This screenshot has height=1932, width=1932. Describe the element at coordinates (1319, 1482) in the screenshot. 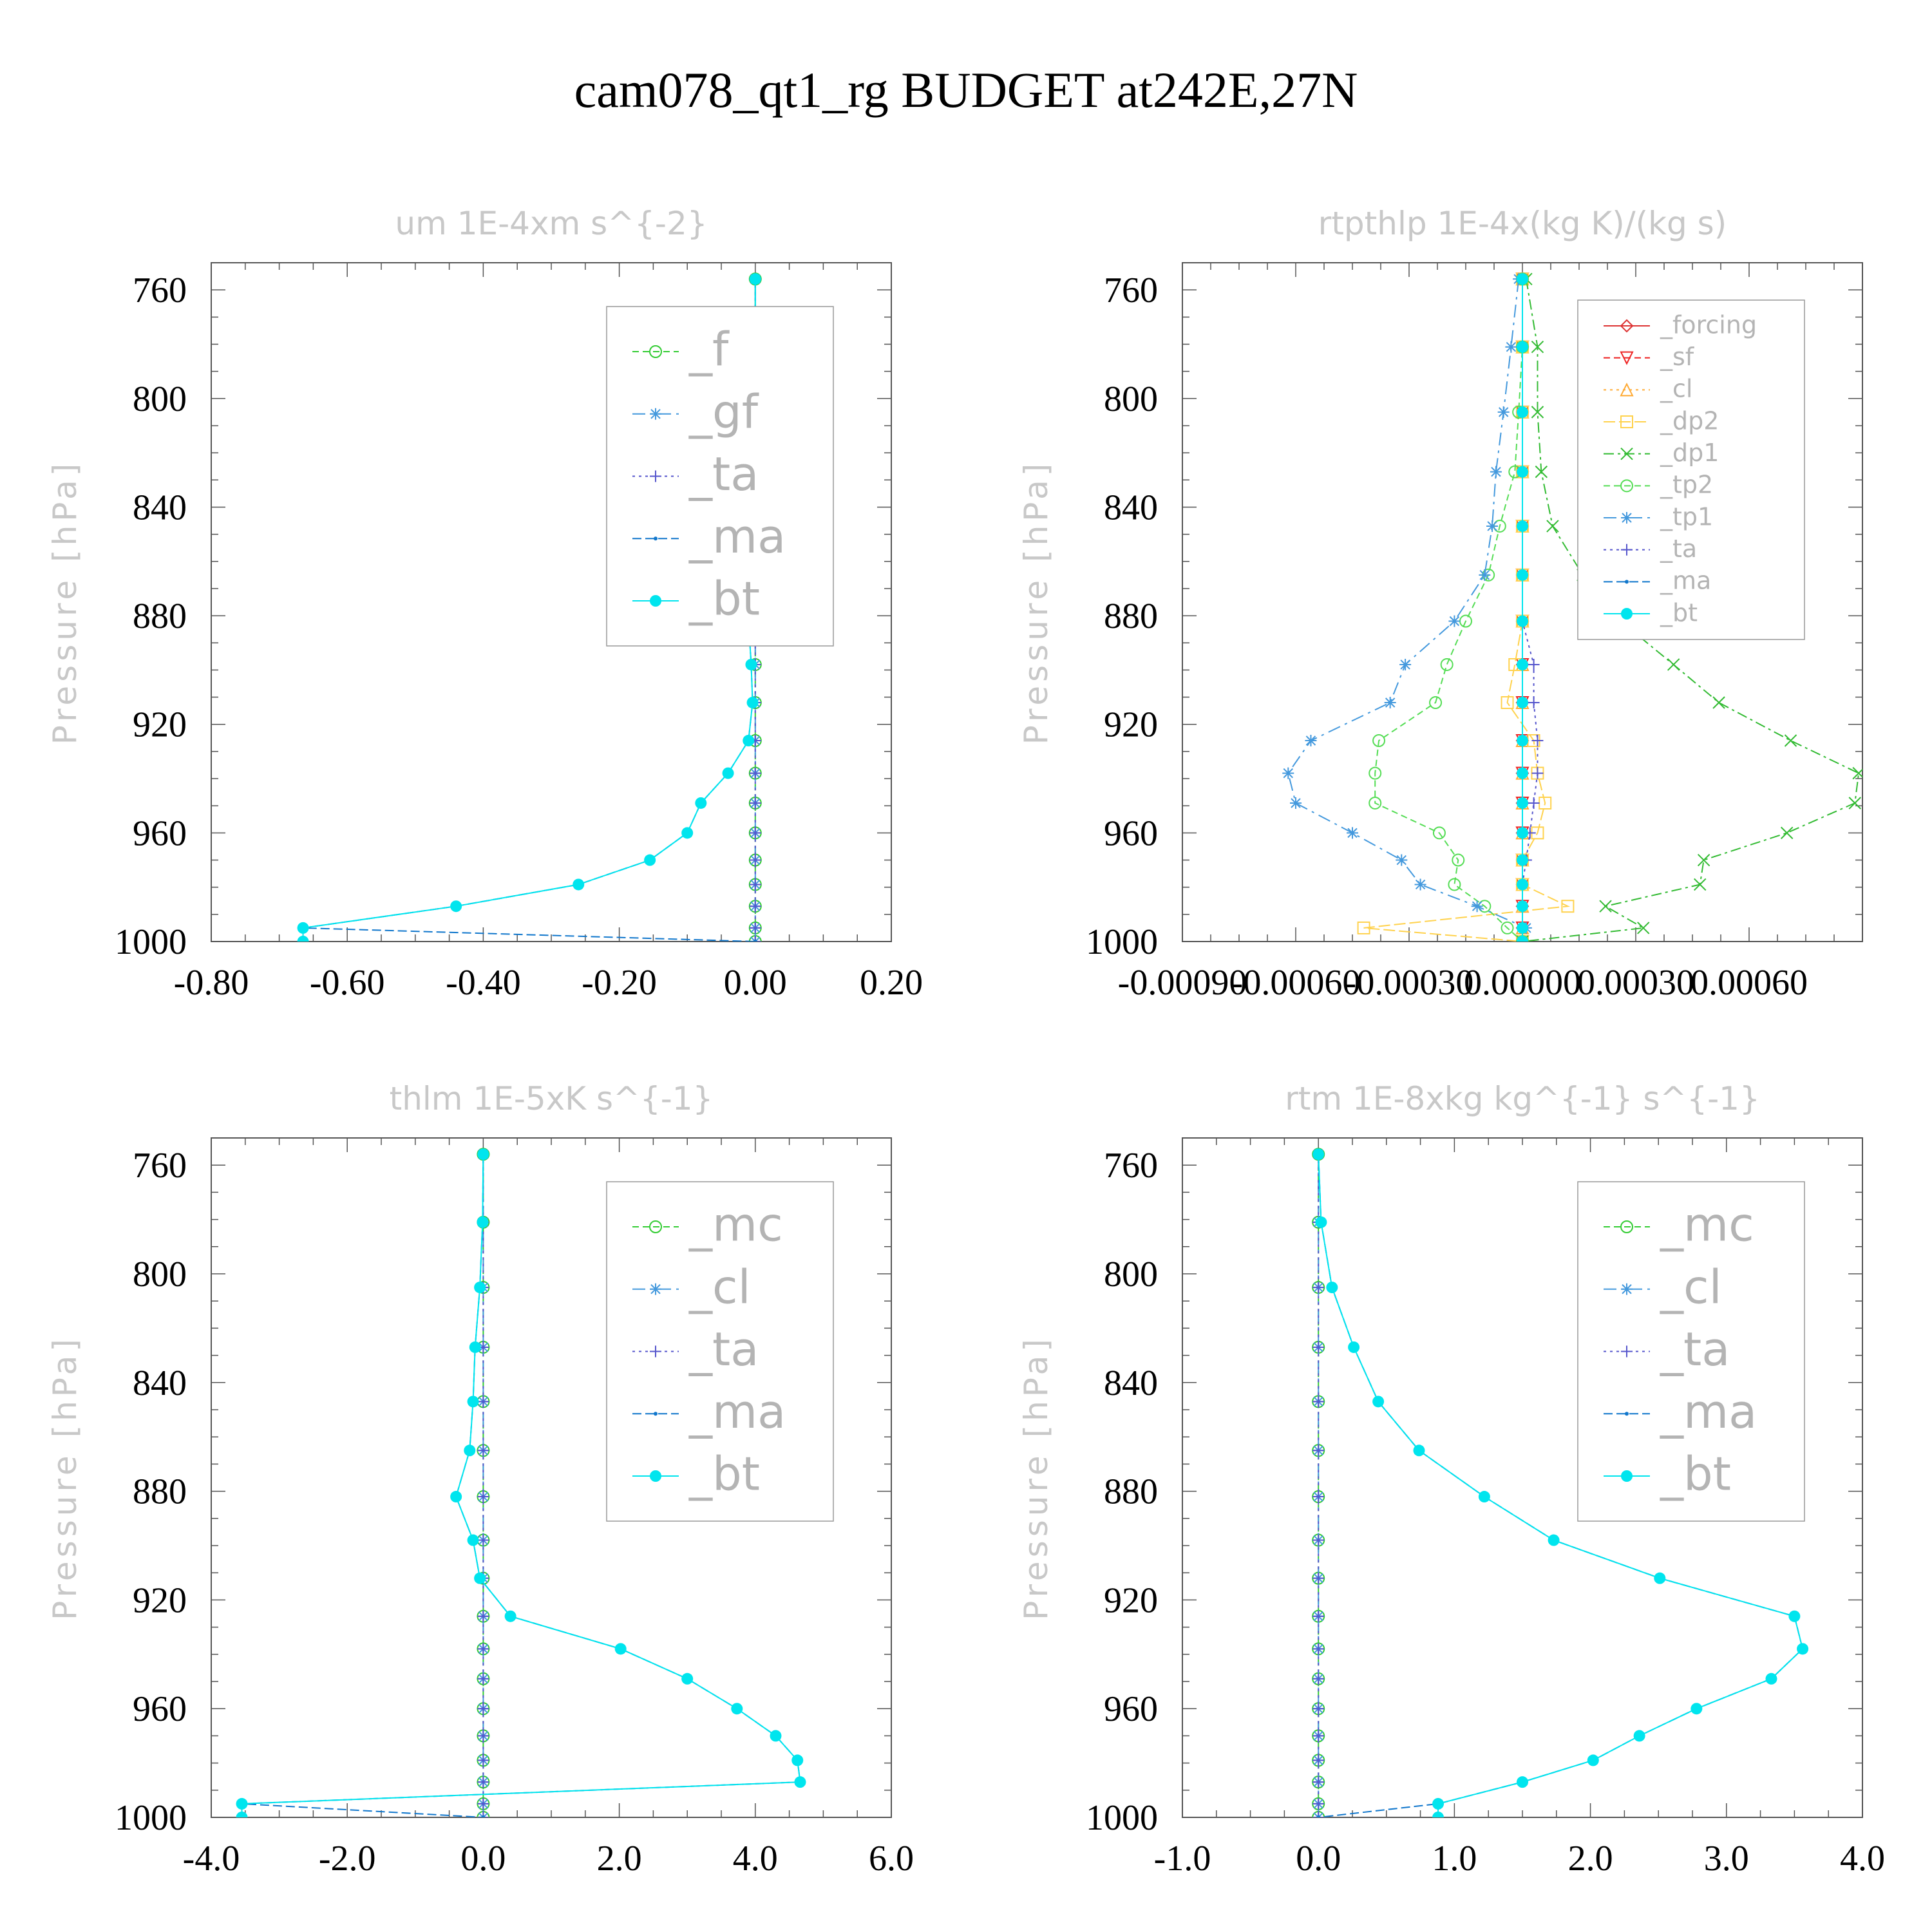

I see `series-ta` at that location.